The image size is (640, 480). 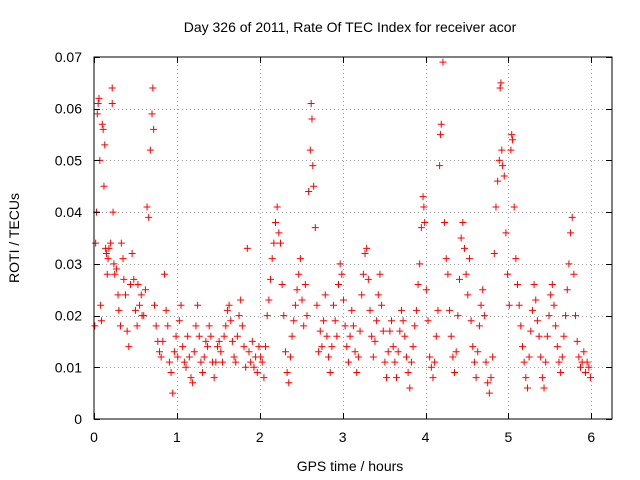 What do you see at coordinates (509, 437) in the screenshot?
I see `x-tick-label: 5` at bounding box center [509, 437].